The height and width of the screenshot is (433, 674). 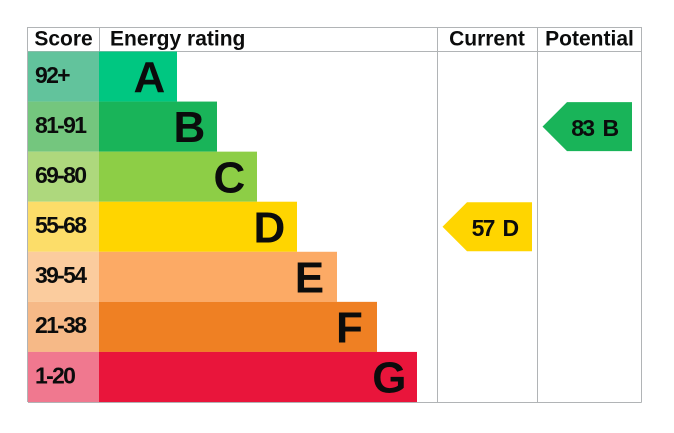 What do you see at coordinates (52, 75) in the screenshot?
I see `svg-text: 92+` at bounding box center [52, 75].